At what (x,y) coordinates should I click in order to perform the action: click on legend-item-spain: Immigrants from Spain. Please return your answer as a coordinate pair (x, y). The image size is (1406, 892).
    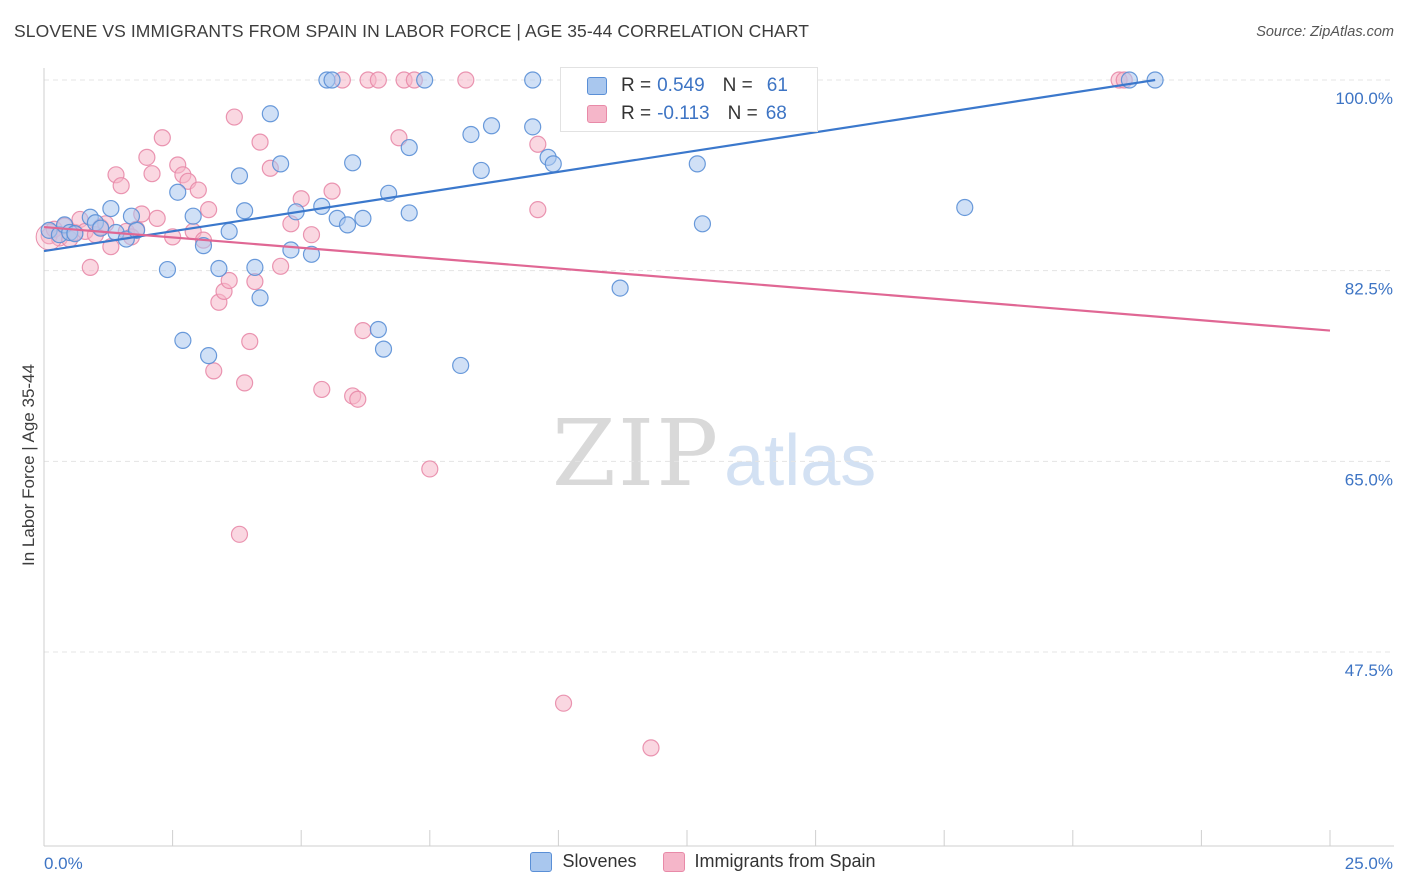
    Looking at the image, I should click on (769, 861).